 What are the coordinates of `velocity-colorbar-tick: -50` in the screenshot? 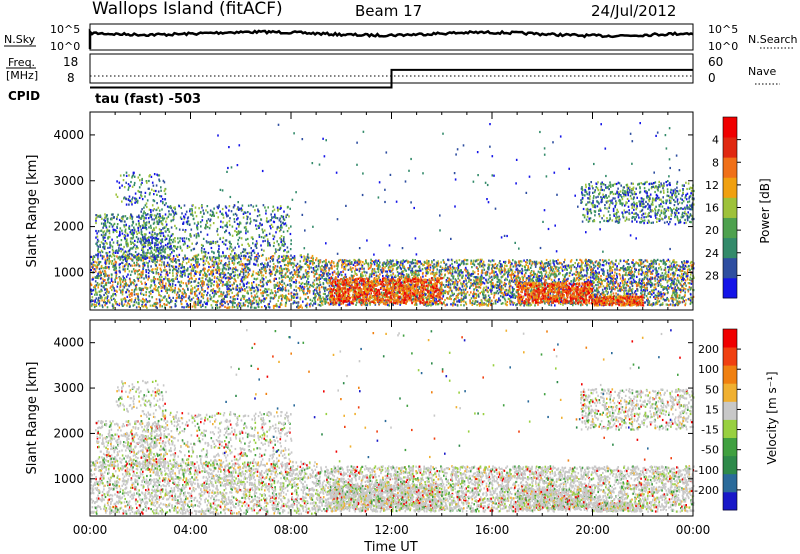 It's located at (710, 450).